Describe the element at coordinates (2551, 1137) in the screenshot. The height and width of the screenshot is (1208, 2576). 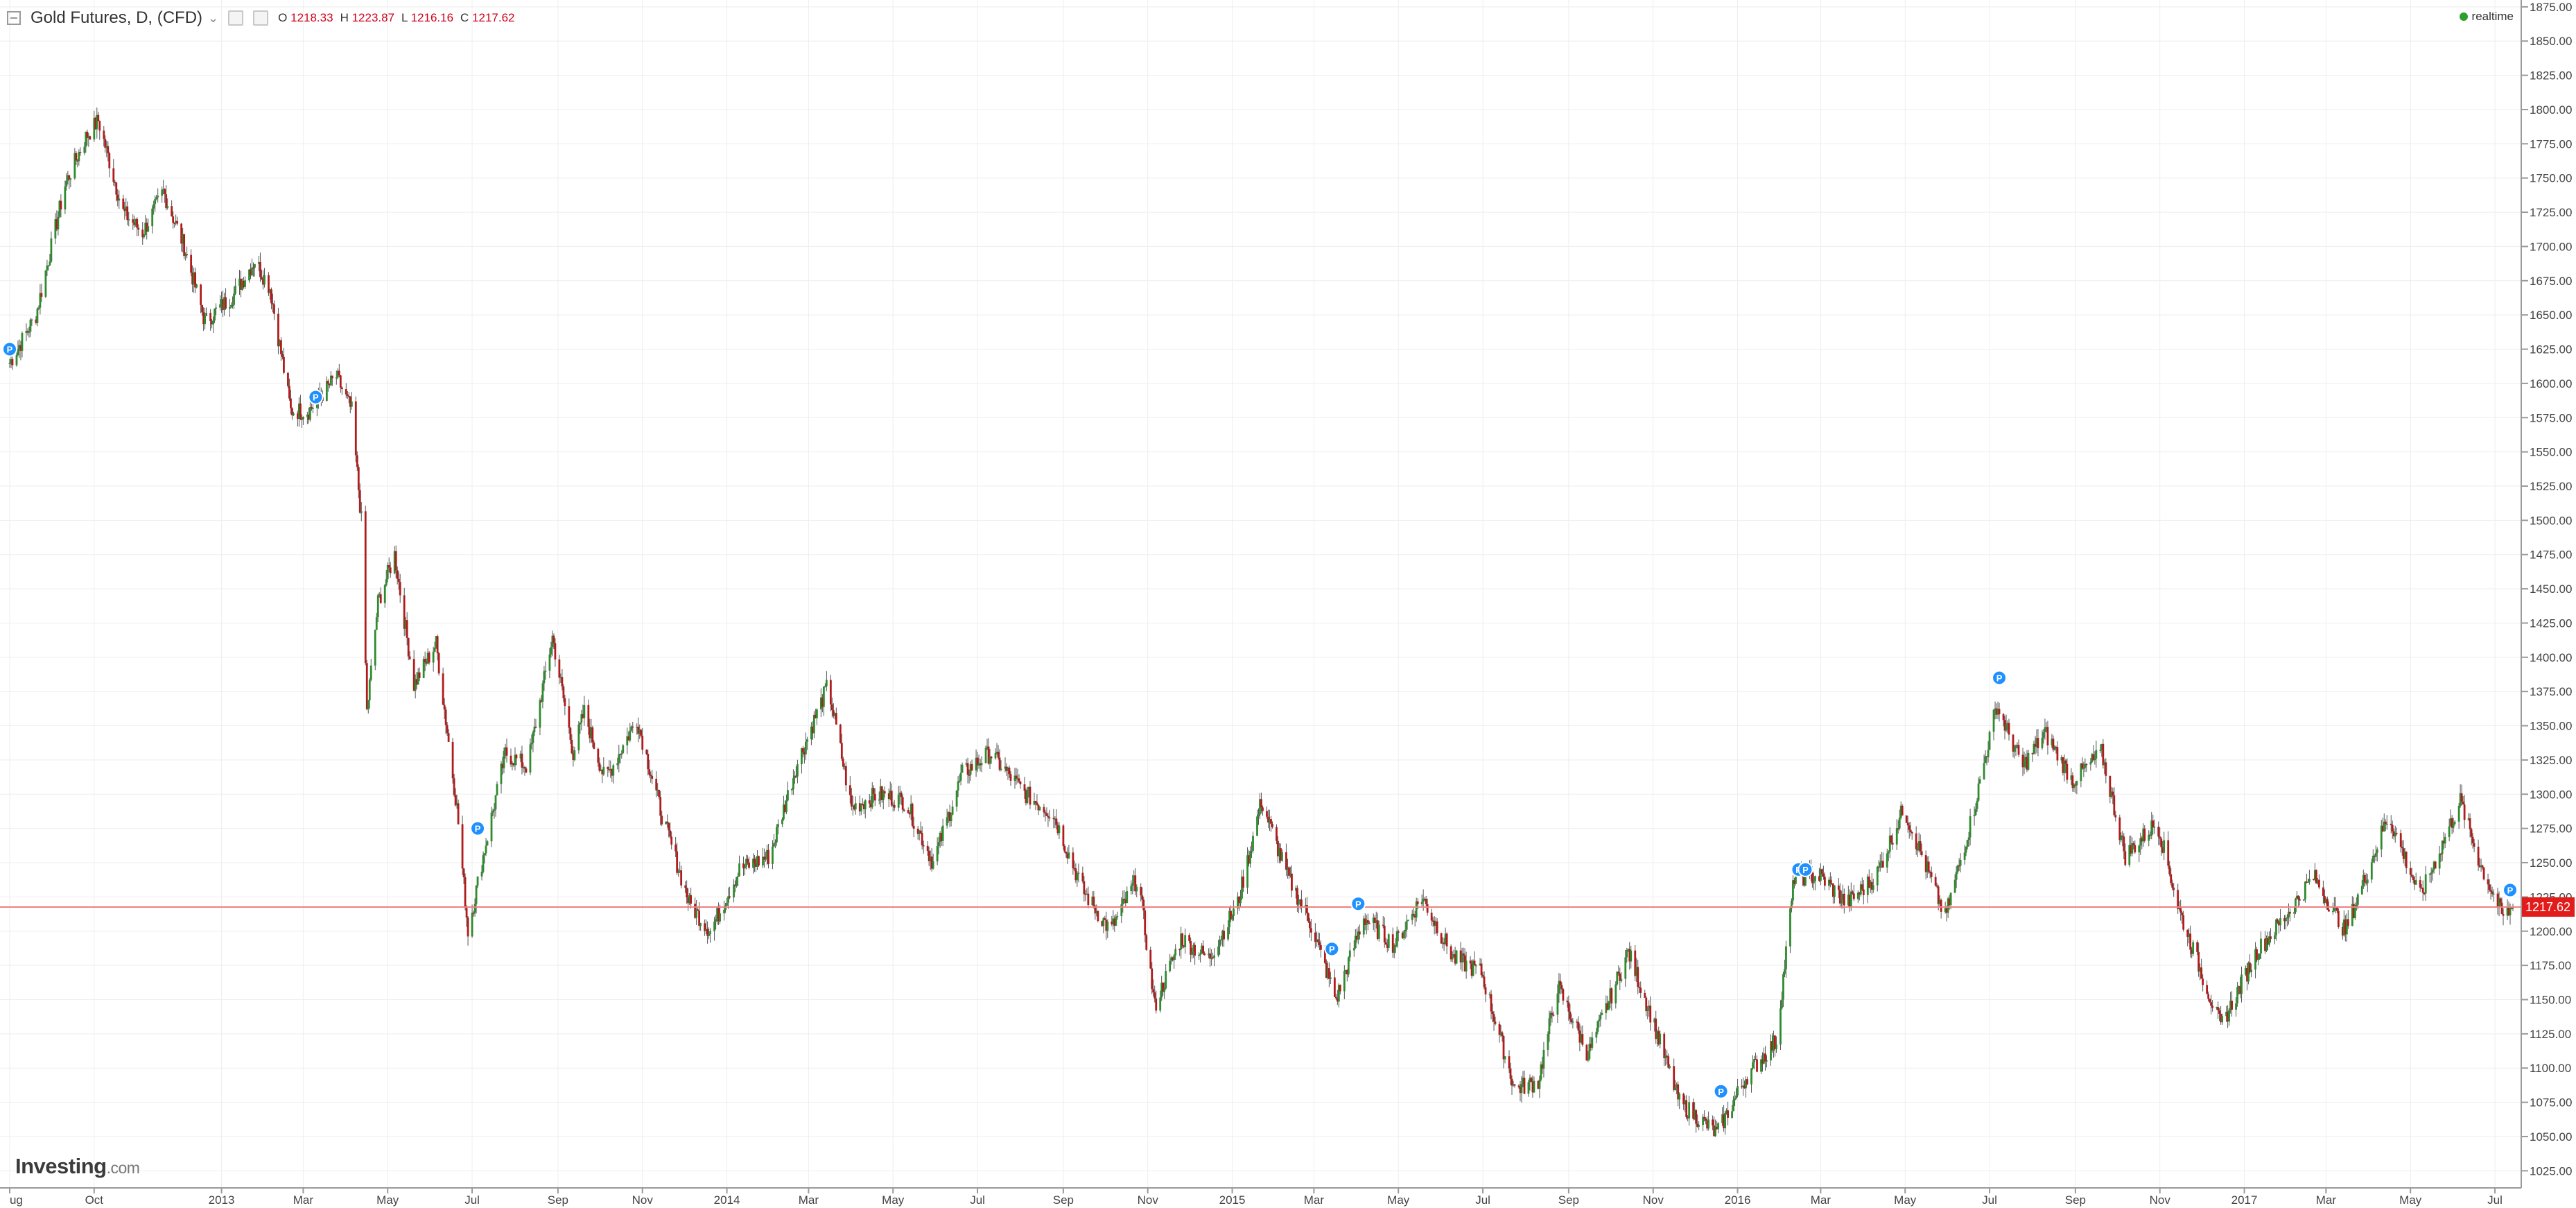
I see `y-tick-label: 1050.00` at that location.